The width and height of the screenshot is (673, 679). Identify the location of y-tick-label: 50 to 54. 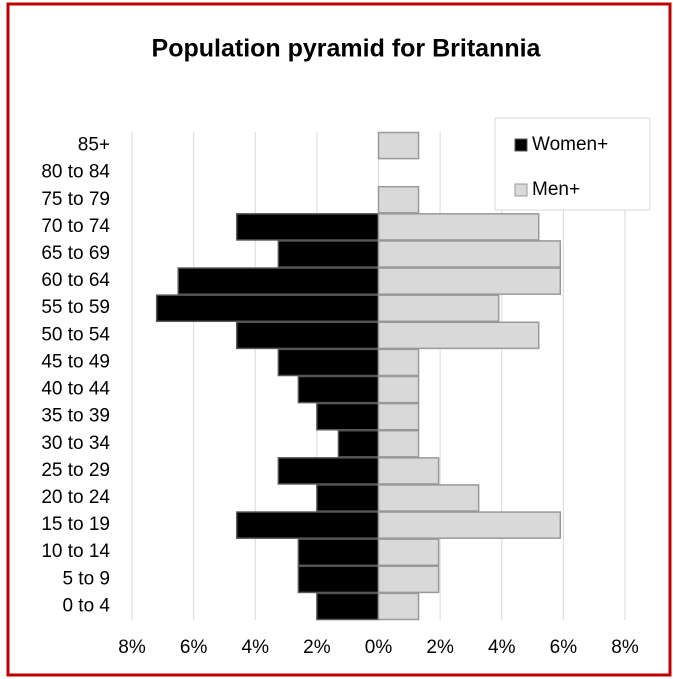
(75, 334).